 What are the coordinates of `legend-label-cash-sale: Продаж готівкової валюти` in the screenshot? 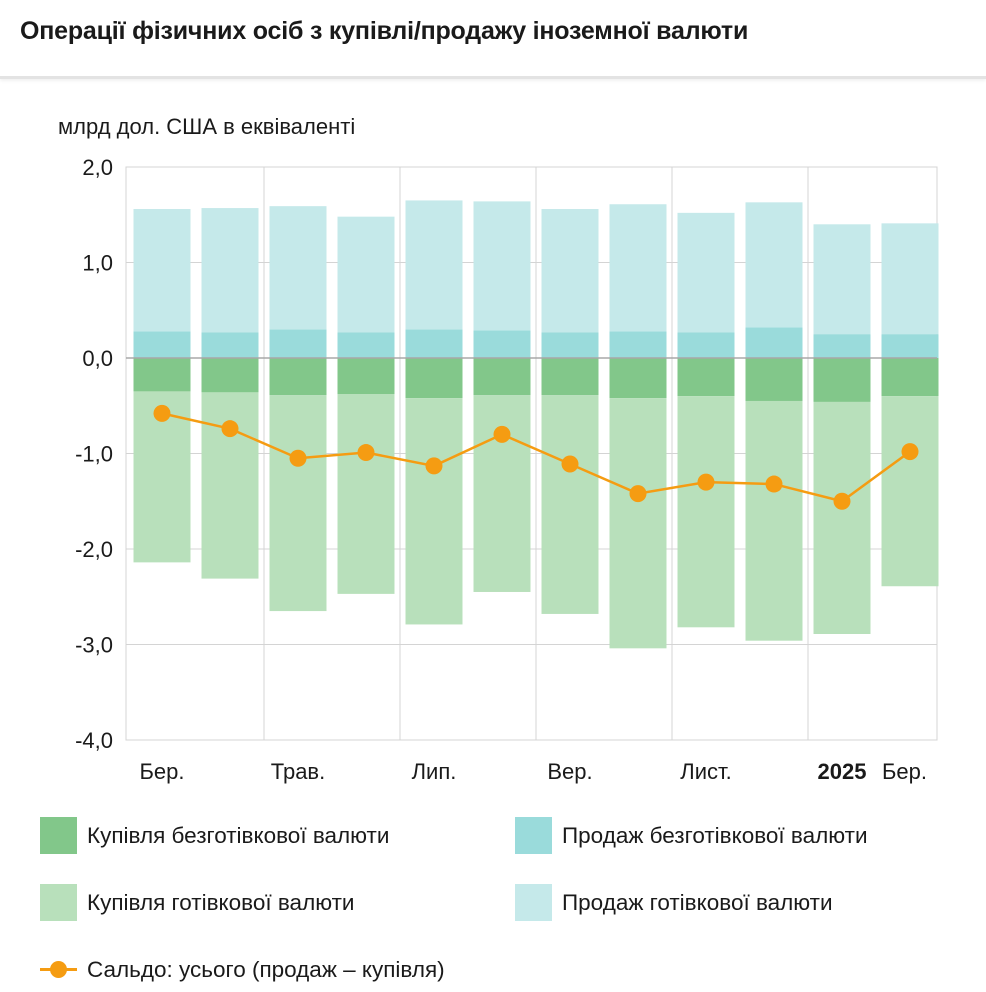 It's located at (697, 902).